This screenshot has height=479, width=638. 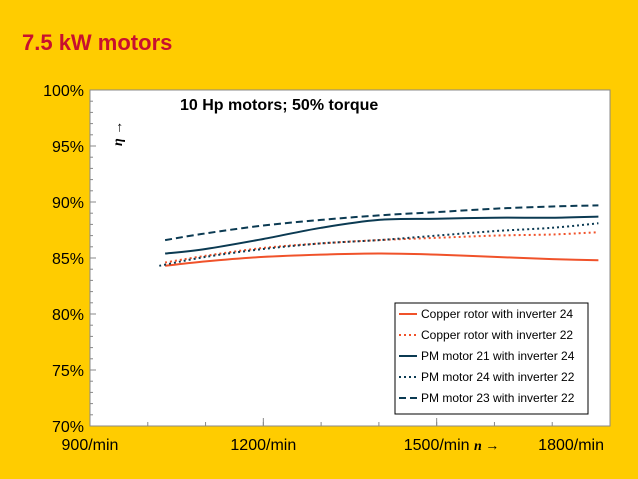 I want to click on chart-title: 10 Hp motors; 50% torque, so click(x=279, y=105).